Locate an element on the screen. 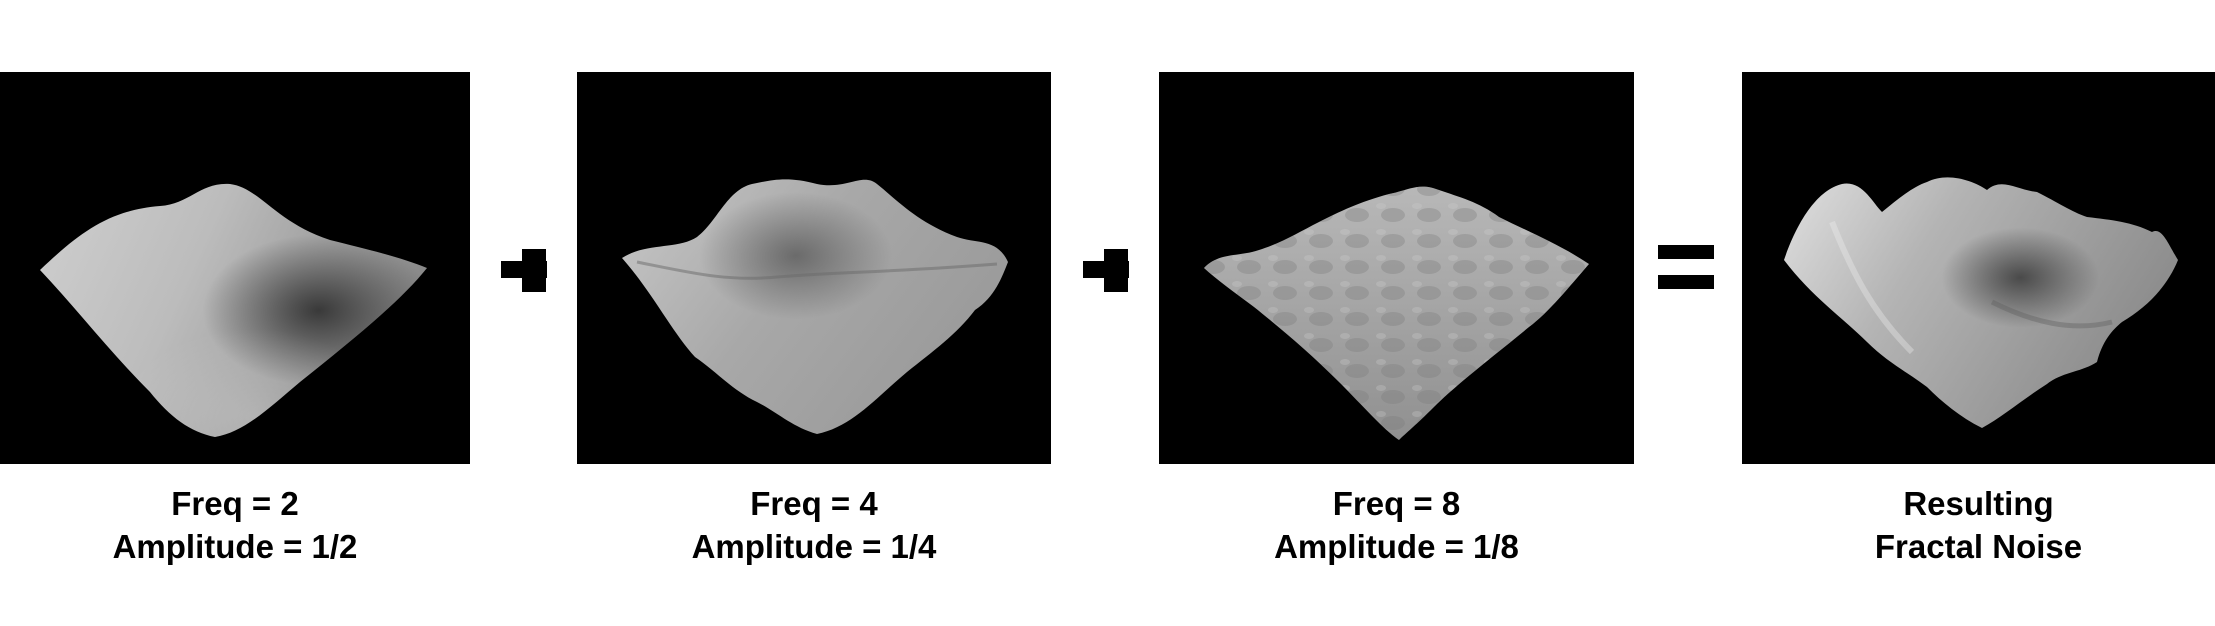 The height and width of the screenshot is (626, 2215). caption-frequency: Freq = 8 is located at coordinates (1396, 503).